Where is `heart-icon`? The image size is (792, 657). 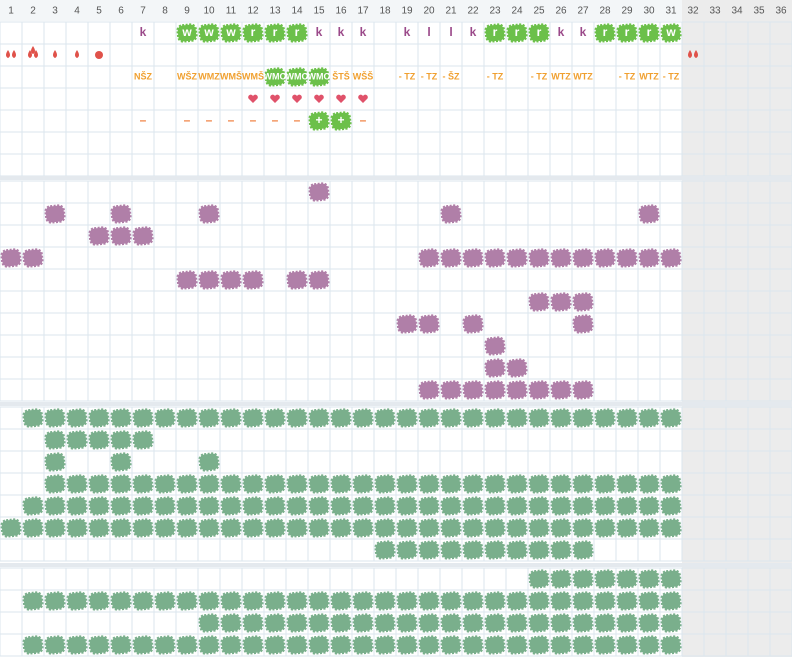
heart-icon is located at coordinates (253, 98).